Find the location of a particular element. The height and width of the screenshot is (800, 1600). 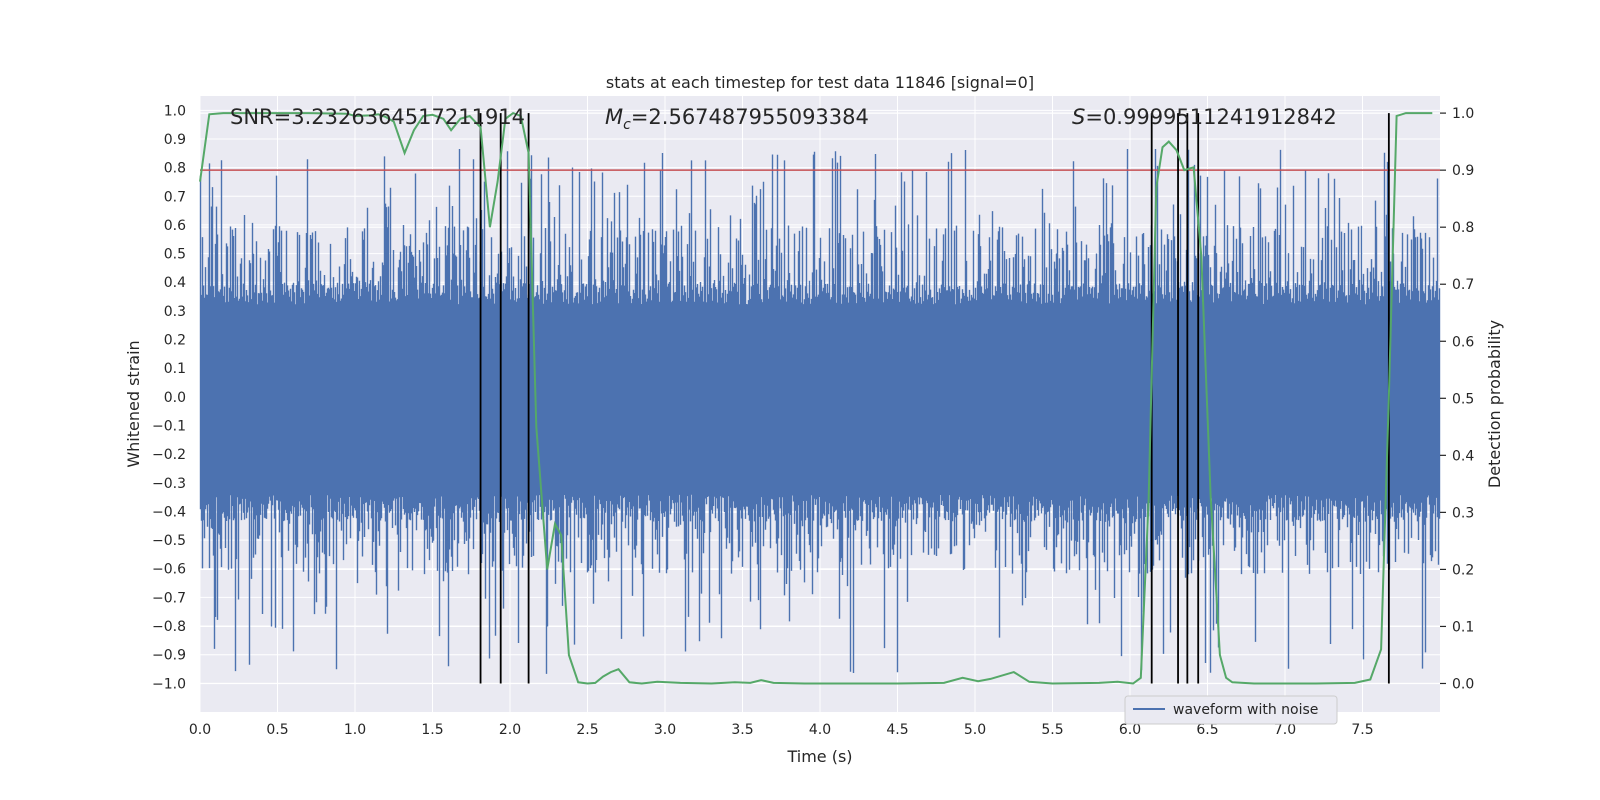

score-symbol: S is located at coordinates (1078, 117).